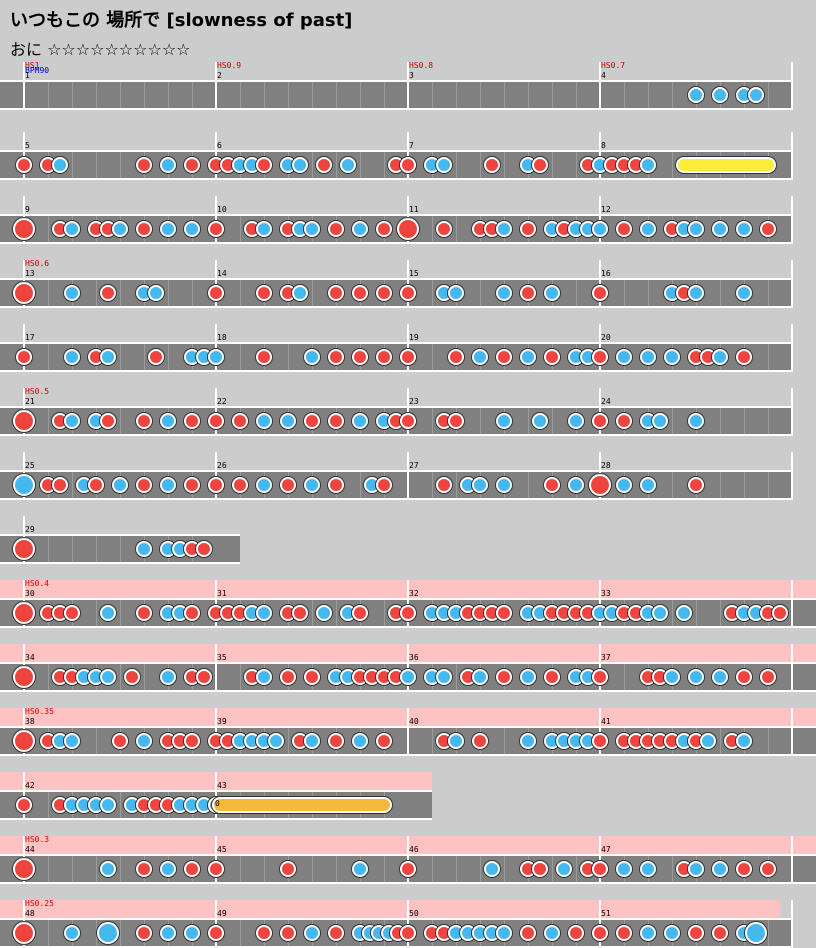 The image size is (816, 948). Describe the element at coordinates (217, 803) in the screenshot. I see `roll-count-label: 0` at that location.